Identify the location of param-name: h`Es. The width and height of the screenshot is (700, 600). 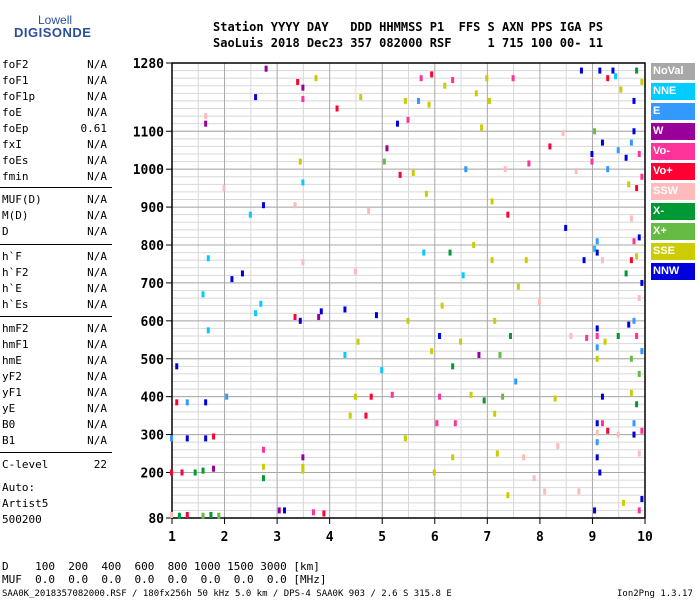
(15, 304).